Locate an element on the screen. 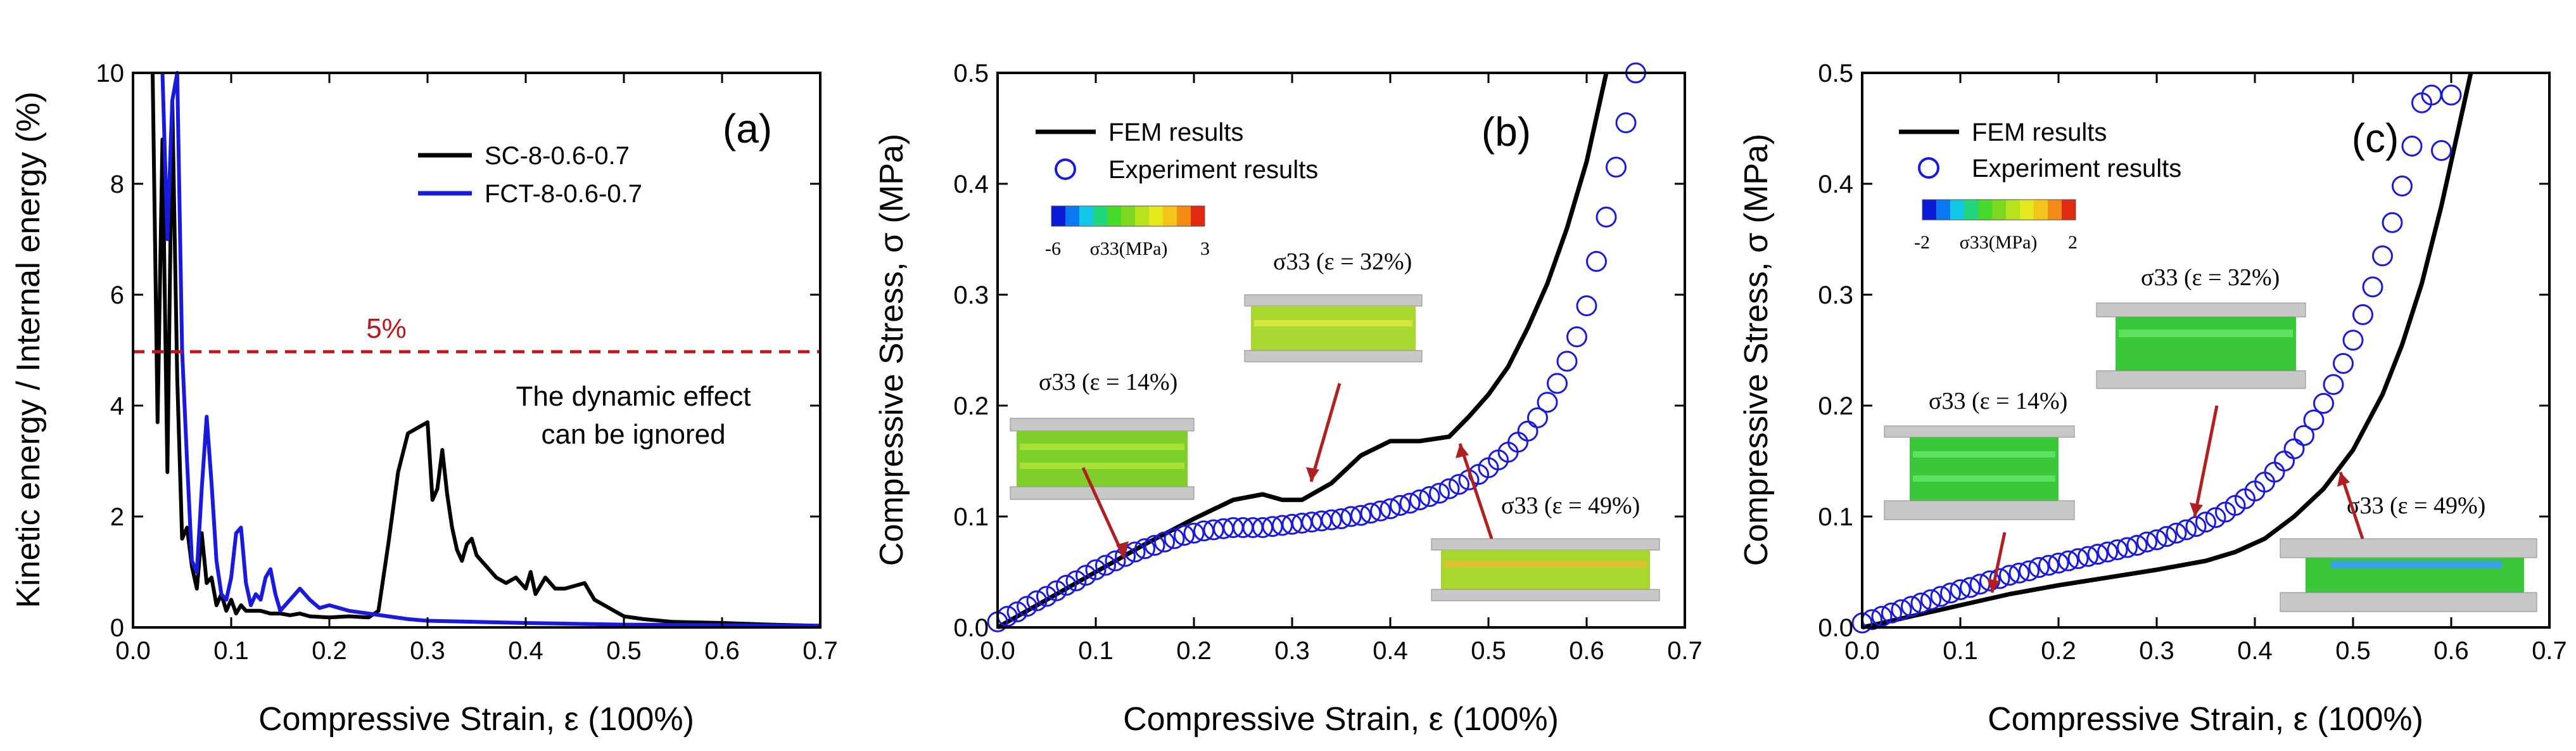 The image size is (2576, 751). y-tick-label: 2 is located at coordinates (117, 517).